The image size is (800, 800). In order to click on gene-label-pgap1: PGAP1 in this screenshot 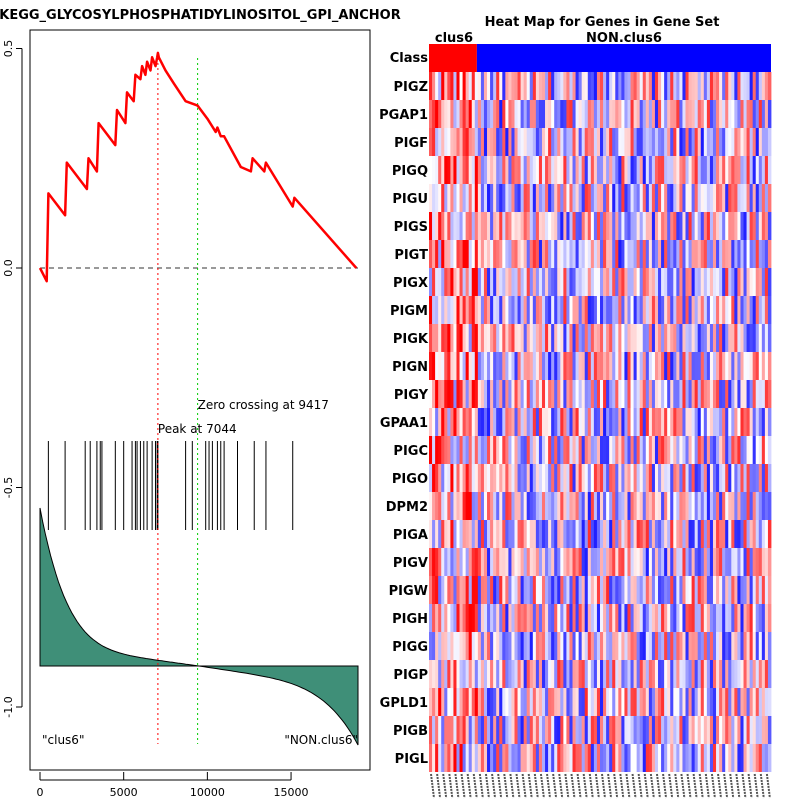, I will do `click(403, 115)`.